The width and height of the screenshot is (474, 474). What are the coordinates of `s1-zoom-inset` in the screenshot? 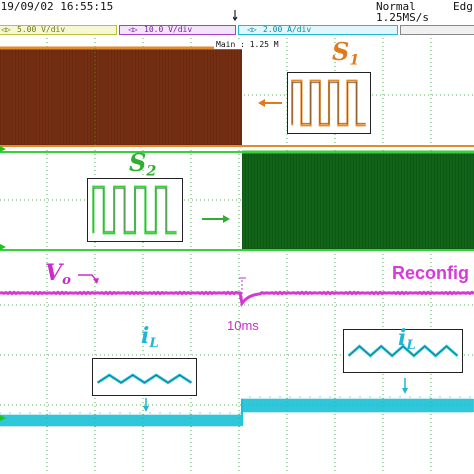 It's located at (329, 103).